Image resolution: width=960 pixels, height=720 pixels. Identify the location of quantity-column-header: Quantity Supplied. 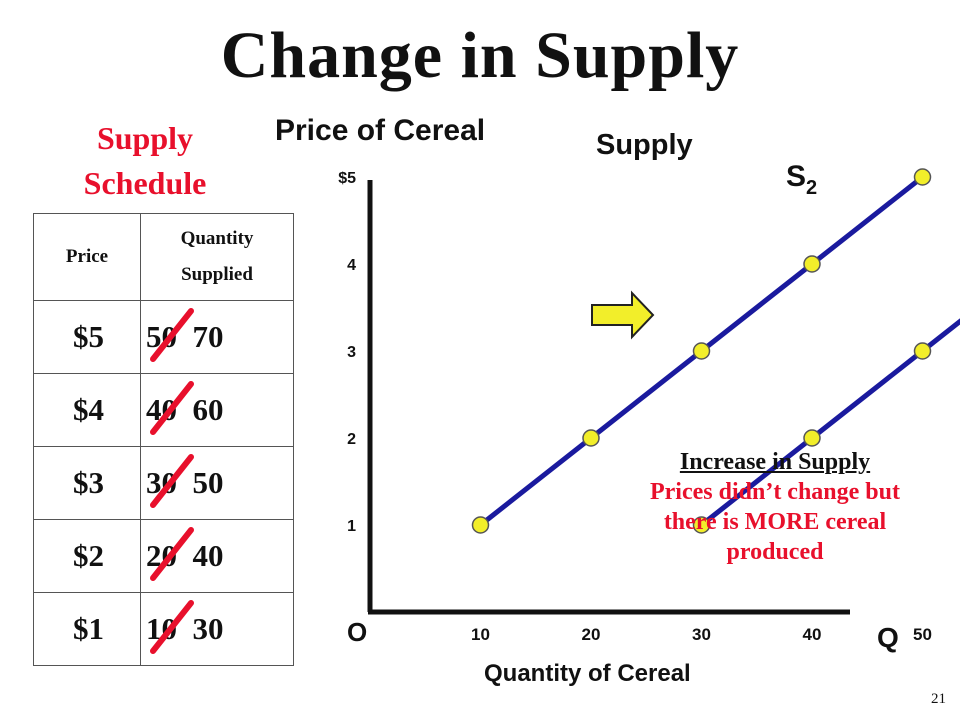
(217, 257).